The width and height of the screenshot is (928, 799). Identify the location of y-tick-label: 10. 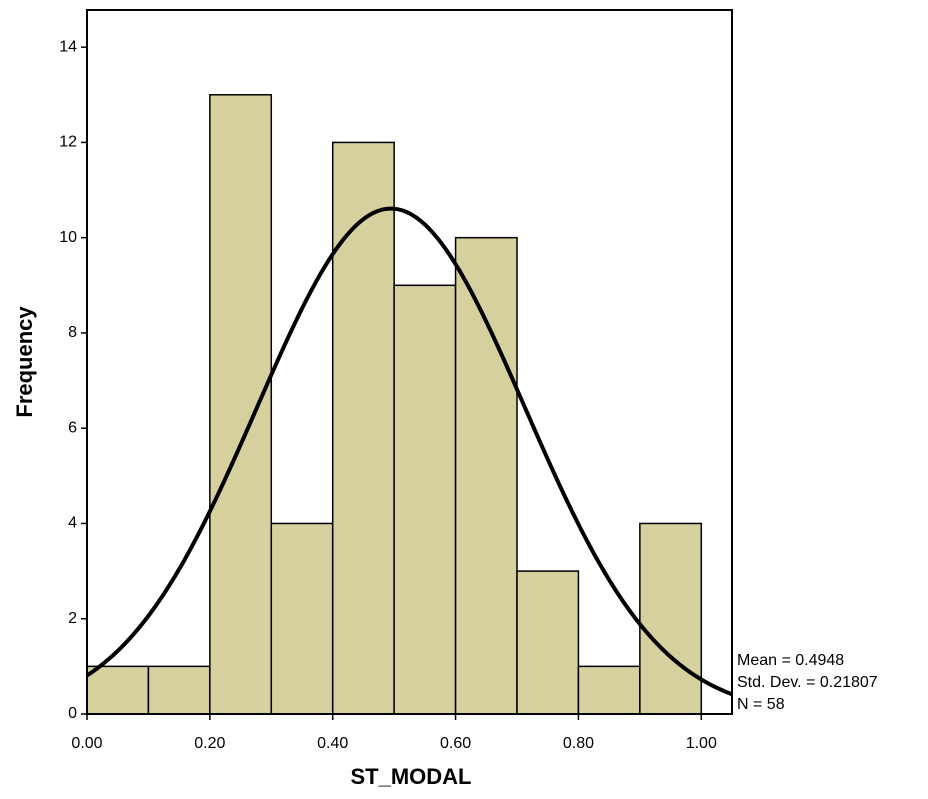
(68, 237).